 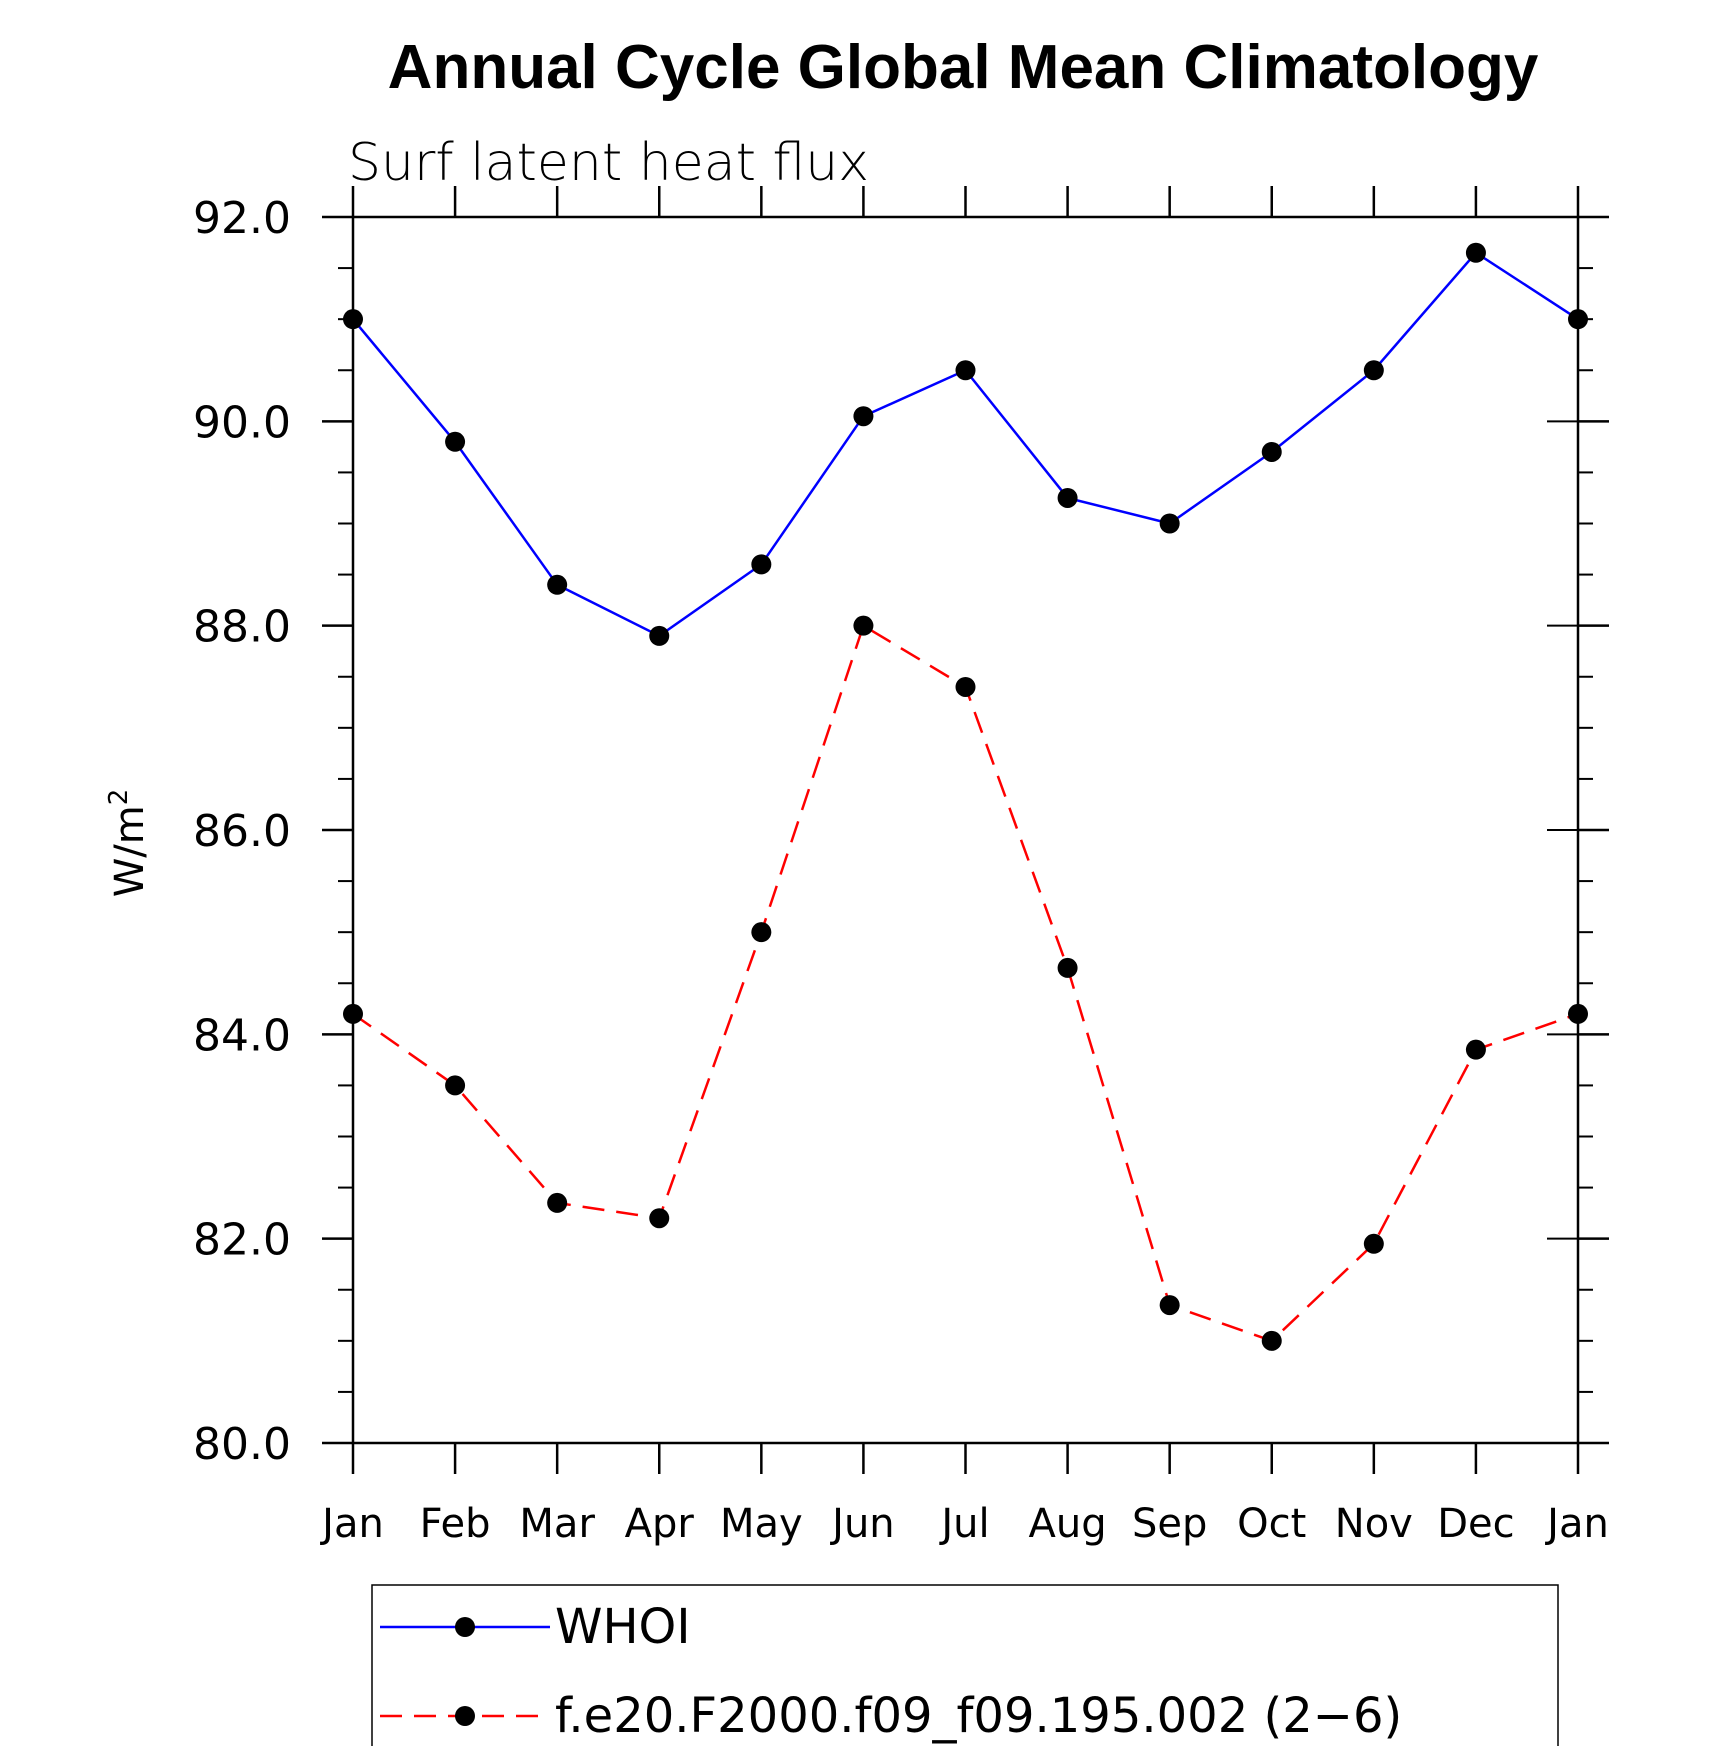 I want to click on legend-label-1: WHOI, so click(x=623, y=1627).